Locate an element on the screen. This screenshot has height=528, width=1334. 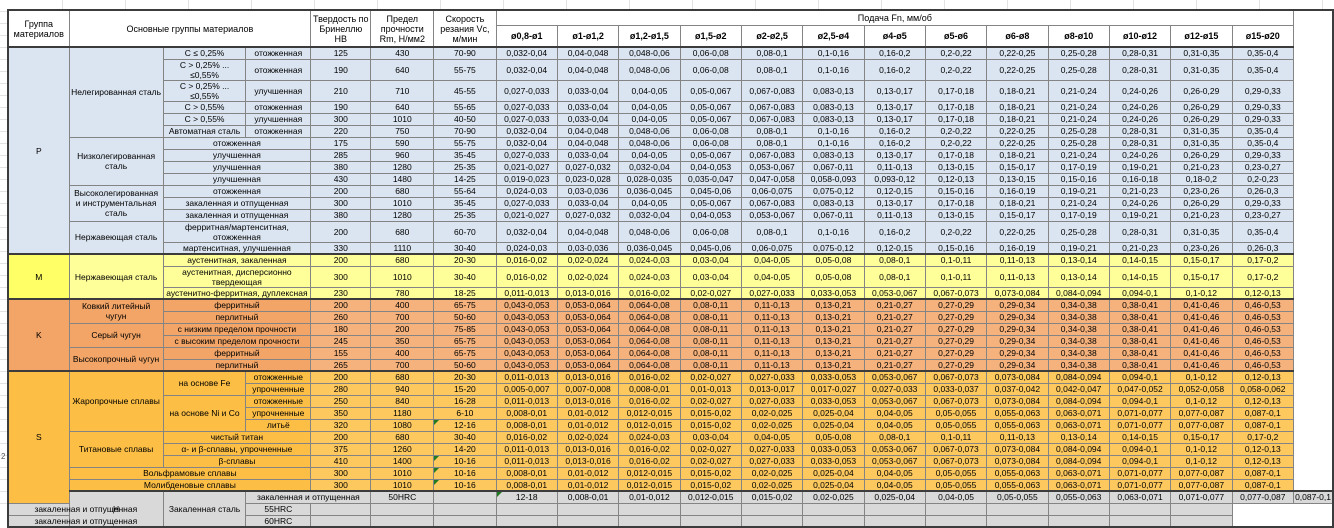
material-label-cell: аустенитная, дисперсионно твердеющая is located at coordinates (237, 276).